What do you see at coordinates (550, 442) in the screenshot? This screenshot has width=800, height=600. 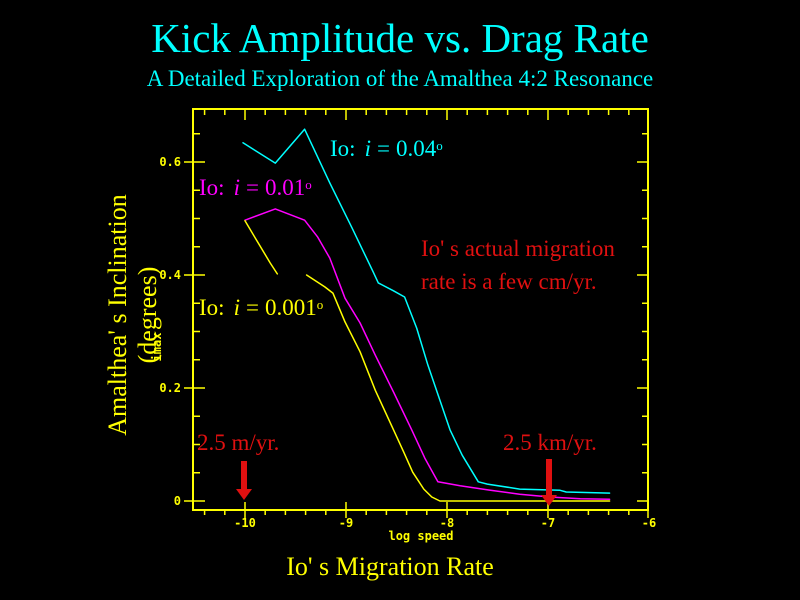 I see `rate-label-km-per-yr: 2.5 km/yr.` at bounding box center [550, 442].